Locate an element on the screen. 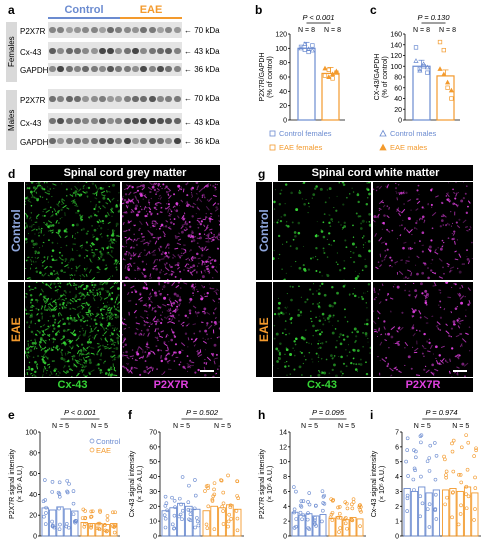 The image size is (485, 550). bar-eae is located at coordinates (229, 520).